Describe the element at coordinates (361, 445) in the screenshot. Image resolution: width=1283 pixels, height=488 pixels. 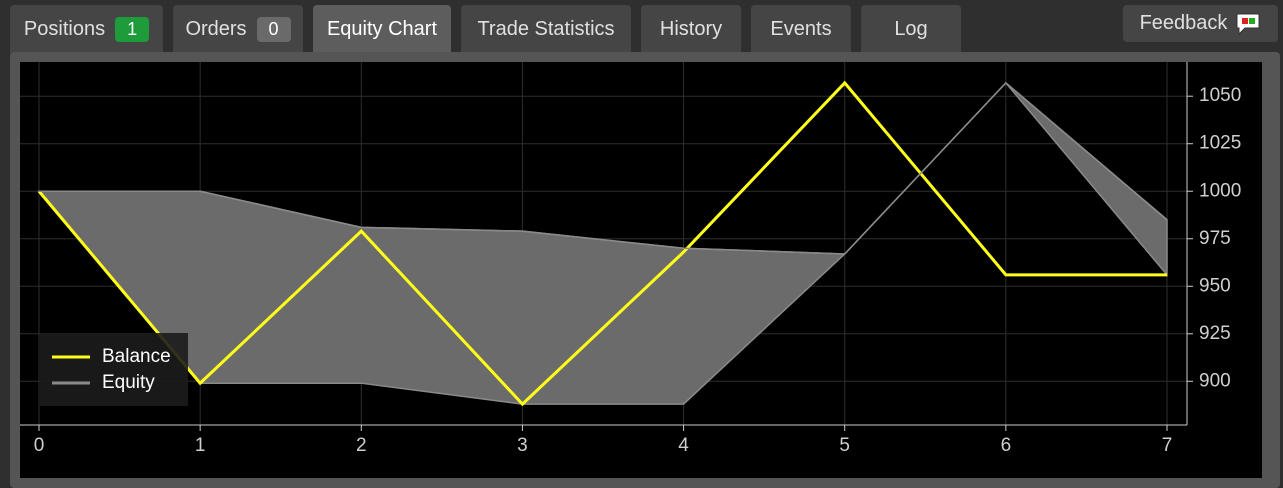
I see `x-tick-label: 2` at that location.